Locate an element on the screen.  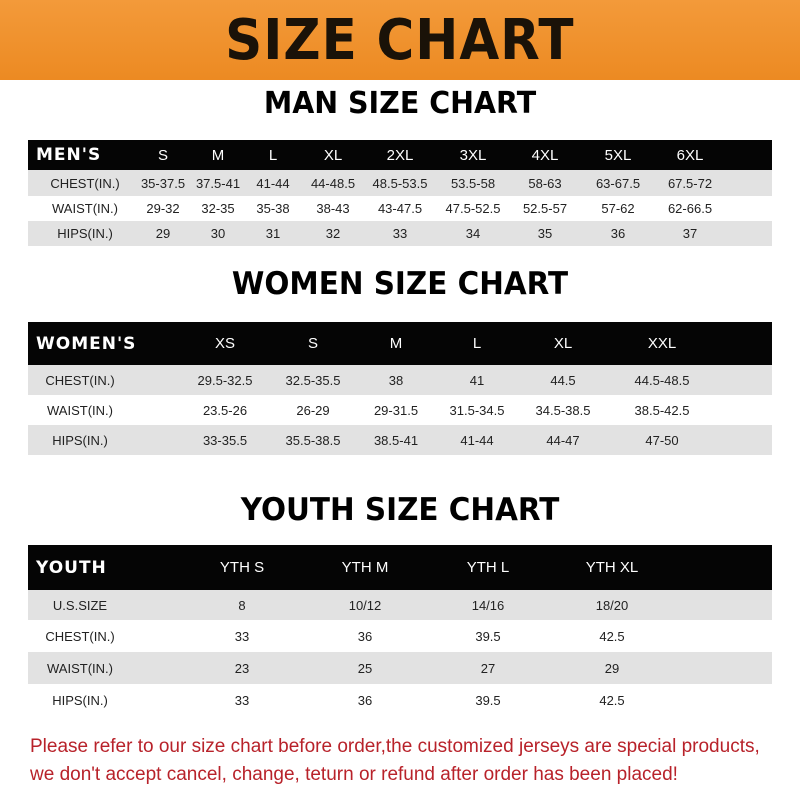
size-value: 62-66.5 is located at coordinates (690, 208).